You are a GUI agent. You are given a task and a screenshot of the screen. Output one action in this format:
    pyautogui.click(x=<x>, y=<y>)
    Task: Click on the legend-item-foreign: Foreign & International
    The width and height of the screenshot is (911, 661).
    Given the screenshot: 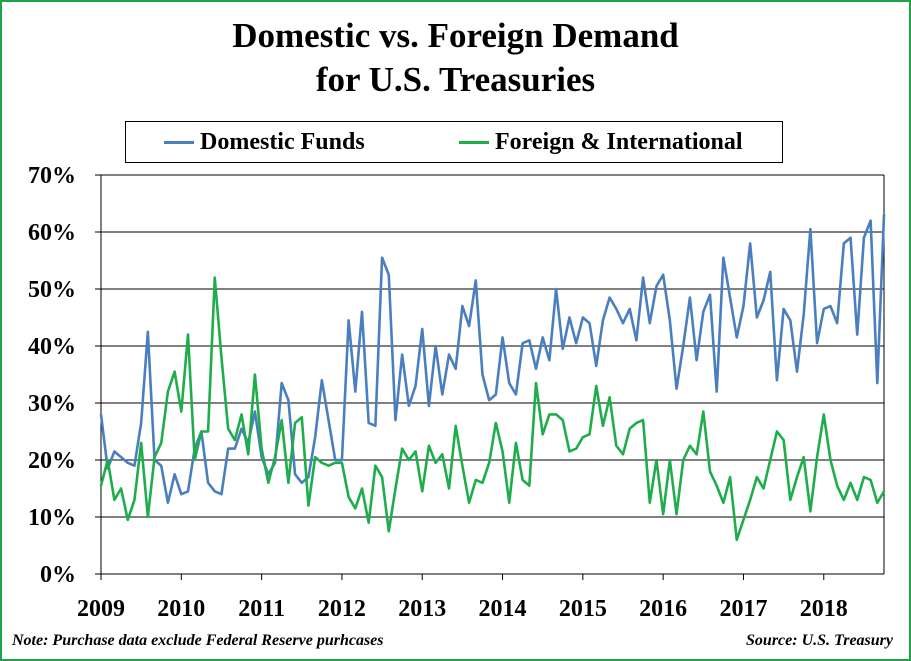 What is the action you would take?
    pyautogui.click(x=601, y=142)
    